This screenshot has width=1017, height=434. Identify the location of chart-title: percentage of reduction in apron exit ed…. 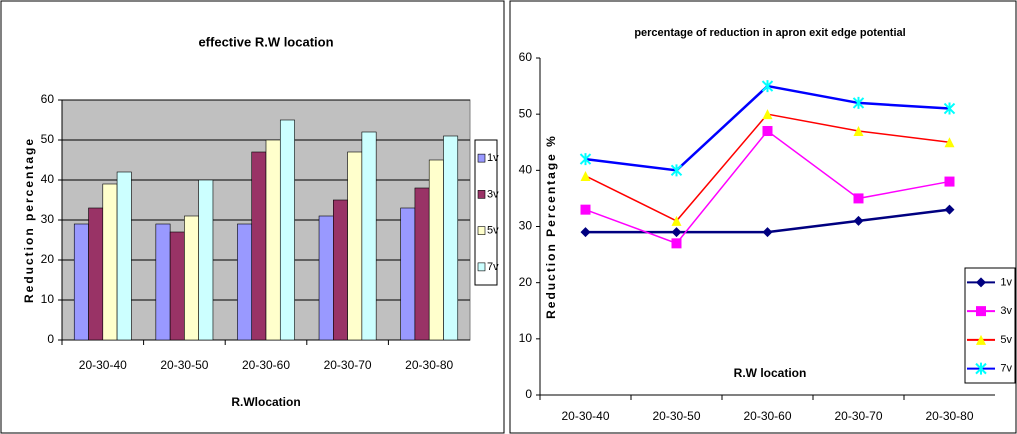
(769, 33).